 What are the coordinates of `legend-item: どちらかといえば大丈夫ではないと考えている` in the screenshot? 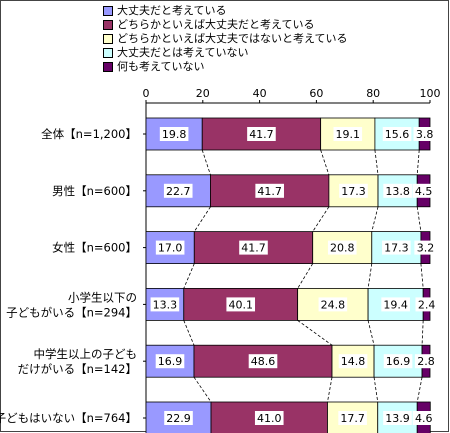 It's located at (225, 39).